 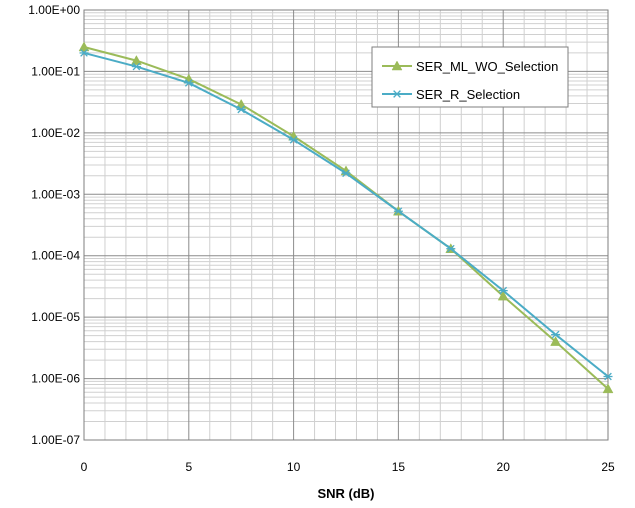 I want to click on y-tick-label: 1.00E-02, so click(x=55, y=133).